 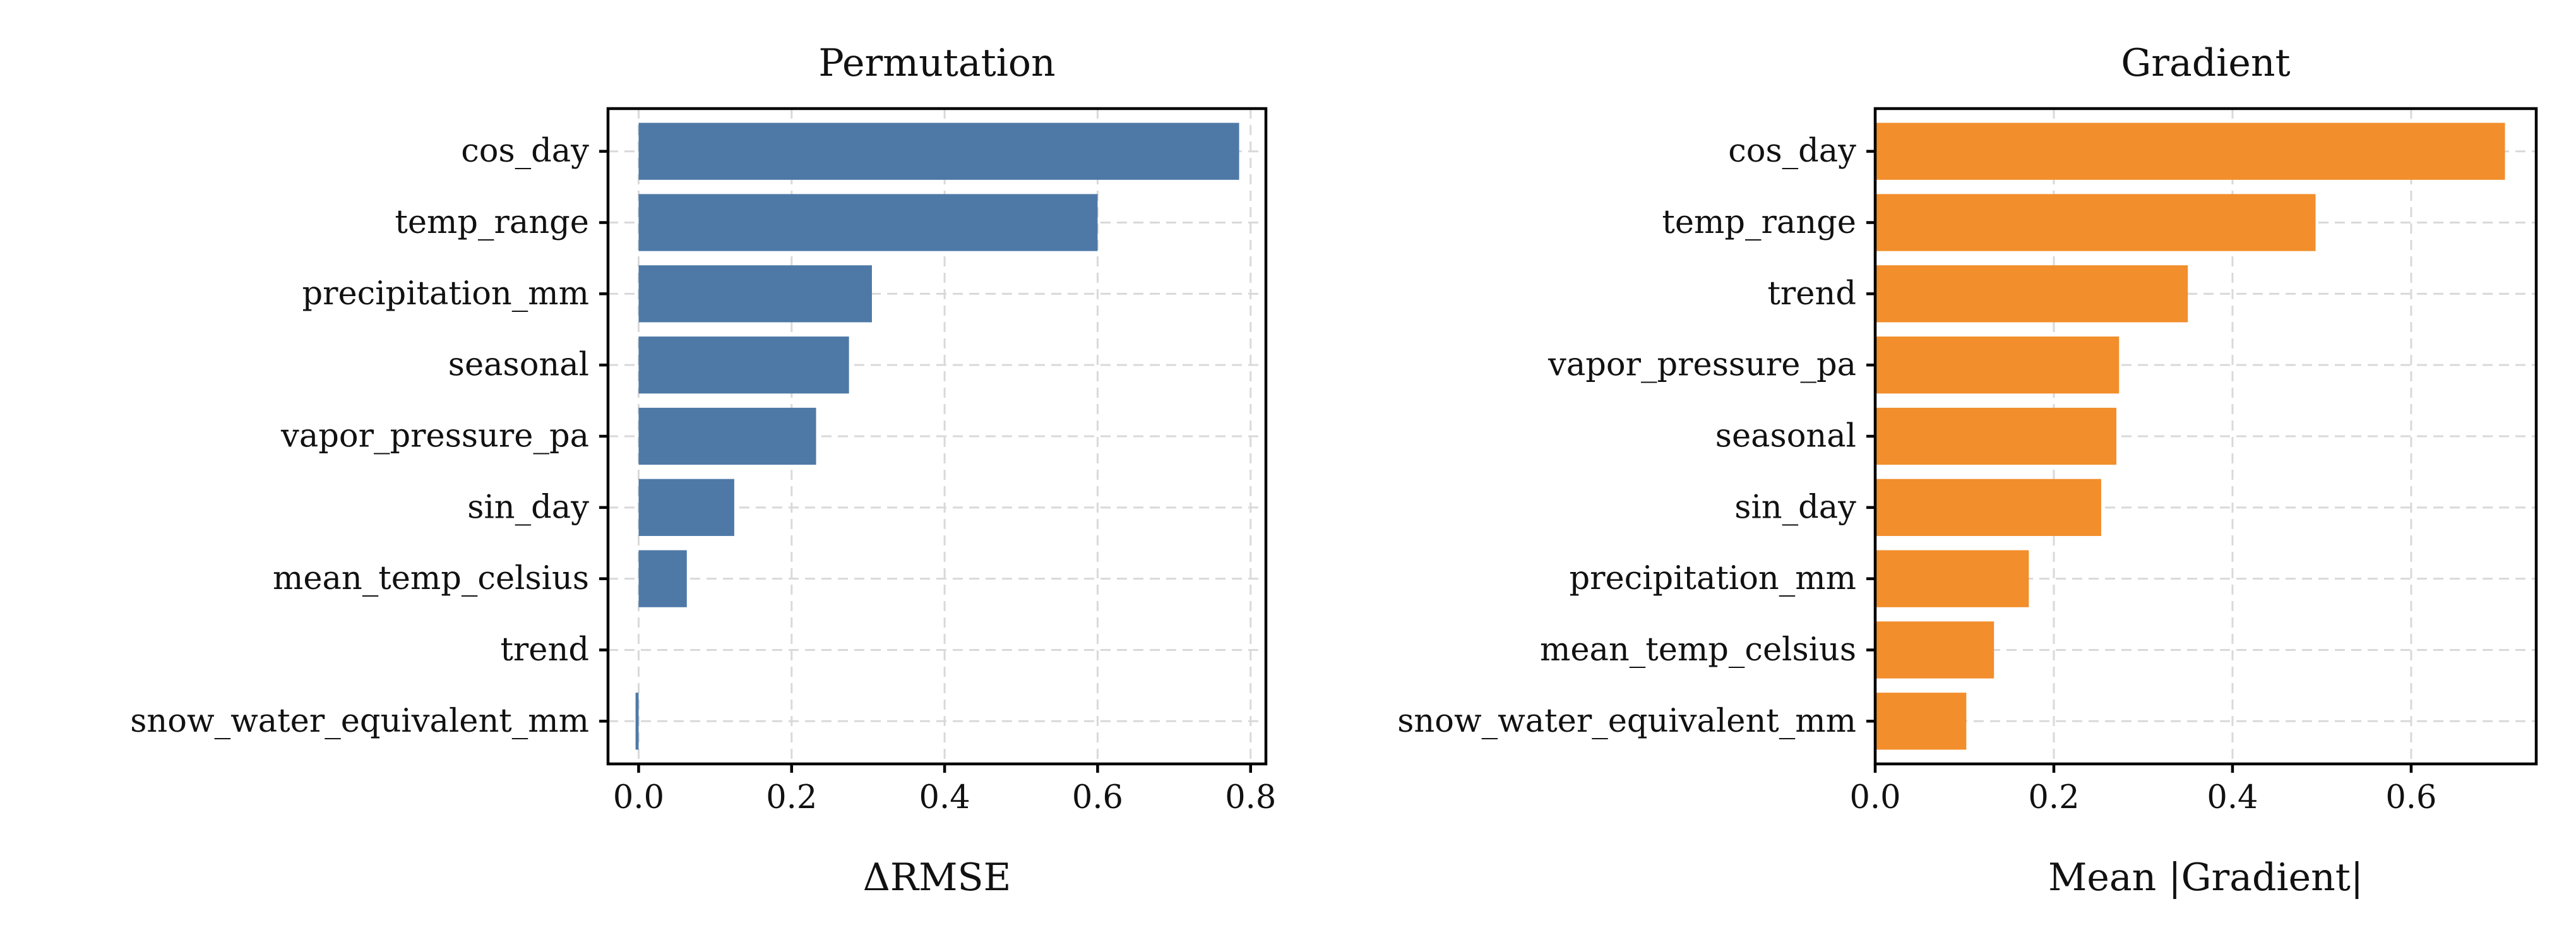 What do you see at coordinates (1698, 650) in the screenshot?
I see `gradient-category-label: mean_temp_celsius` at bounding box center [1698, 650].